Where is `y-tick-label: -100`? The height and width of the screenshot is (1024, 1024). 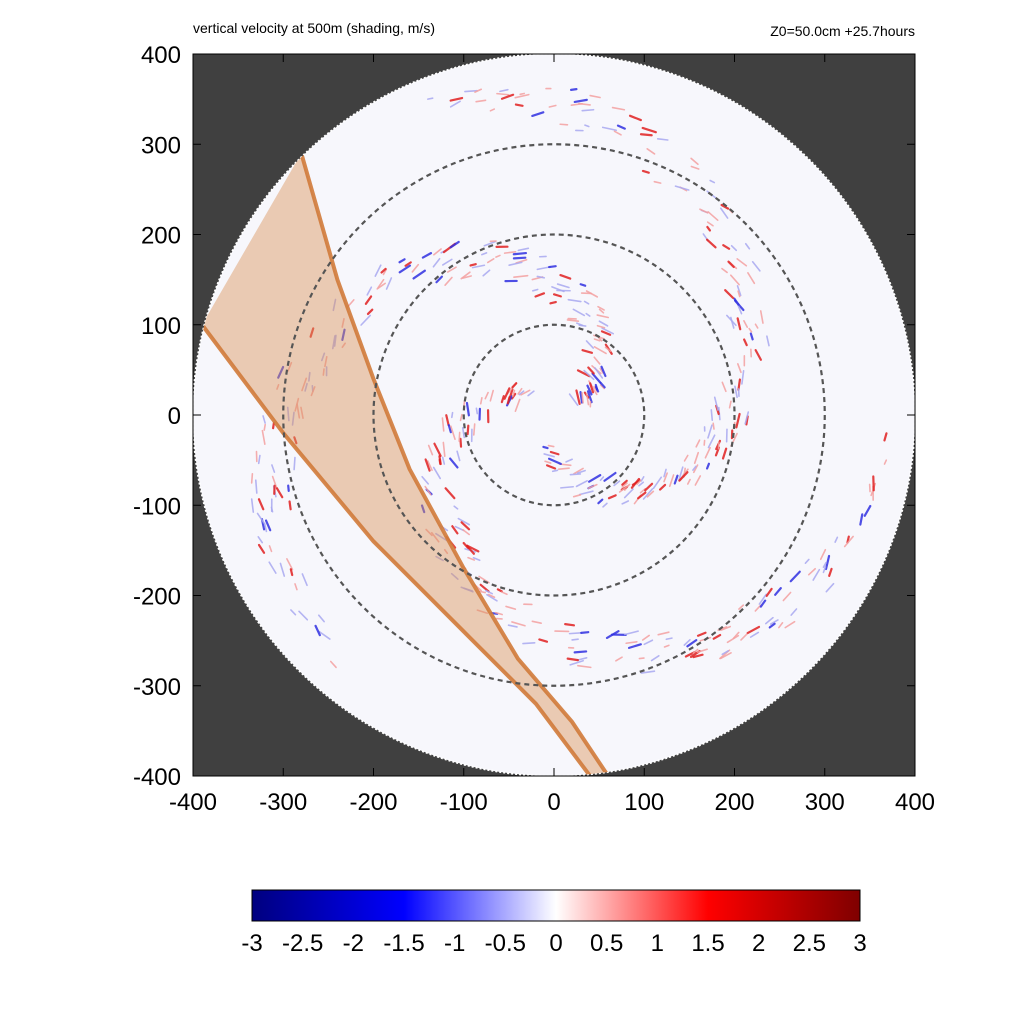 y-tick-label: -100 is located at coordinates (157, 506).